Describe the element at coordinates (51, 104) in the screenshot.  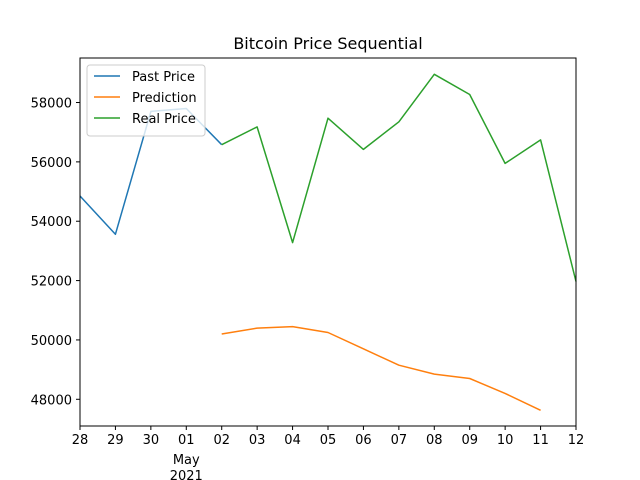
I see `y-tick-label: 58000` at that location.